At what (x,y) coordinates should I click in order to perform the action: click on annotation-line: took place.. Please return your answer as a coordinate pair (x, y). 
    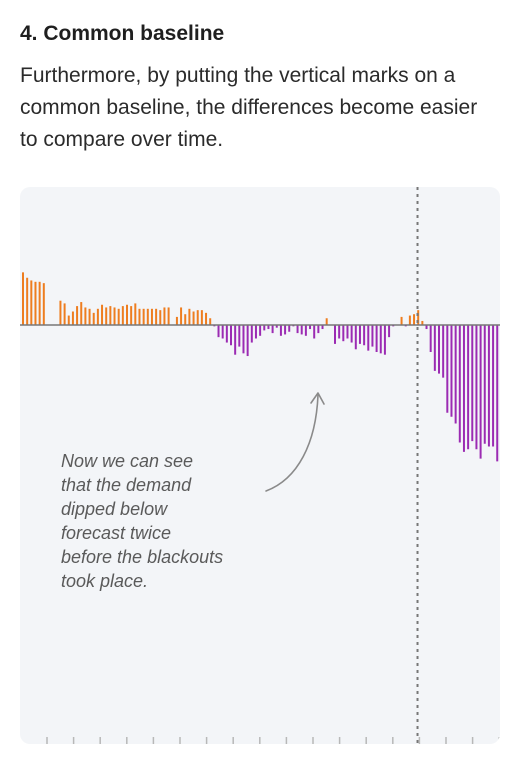
    Looking at the image, I should click on (105, 581).